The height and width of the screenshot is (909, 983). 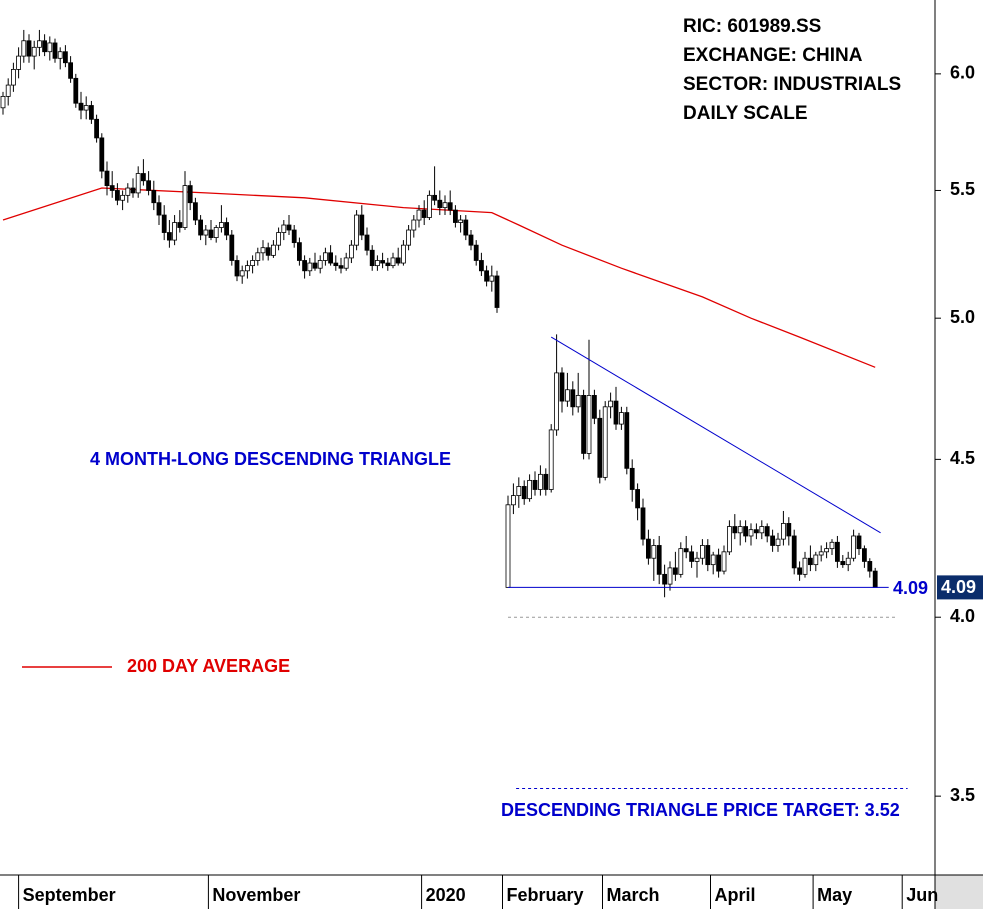 What do you see at coordinates (962, 795) in the screenshot?
I see `y-tick-label: 3.5` at bounding box center [962, 795].